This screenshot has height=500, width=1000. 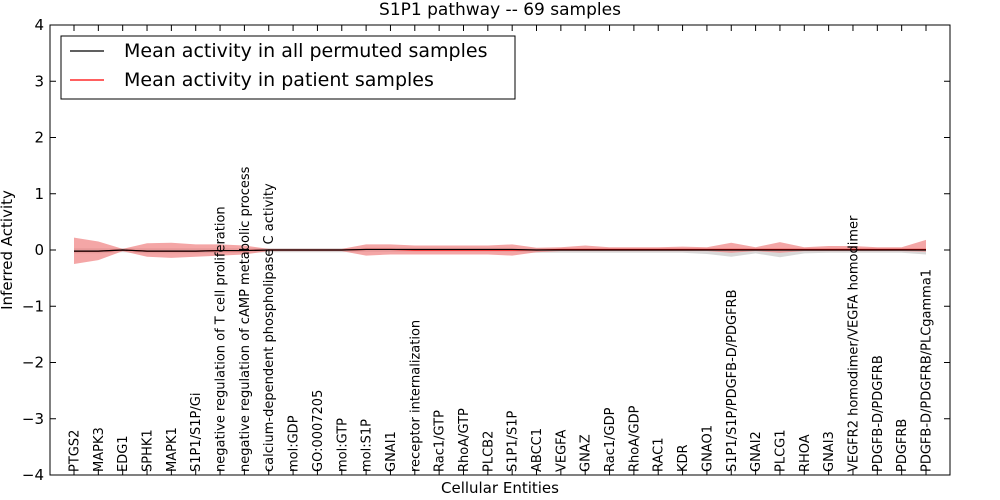 I want to click on x-tick-label: GNAI2, so click(x=756, y=451).